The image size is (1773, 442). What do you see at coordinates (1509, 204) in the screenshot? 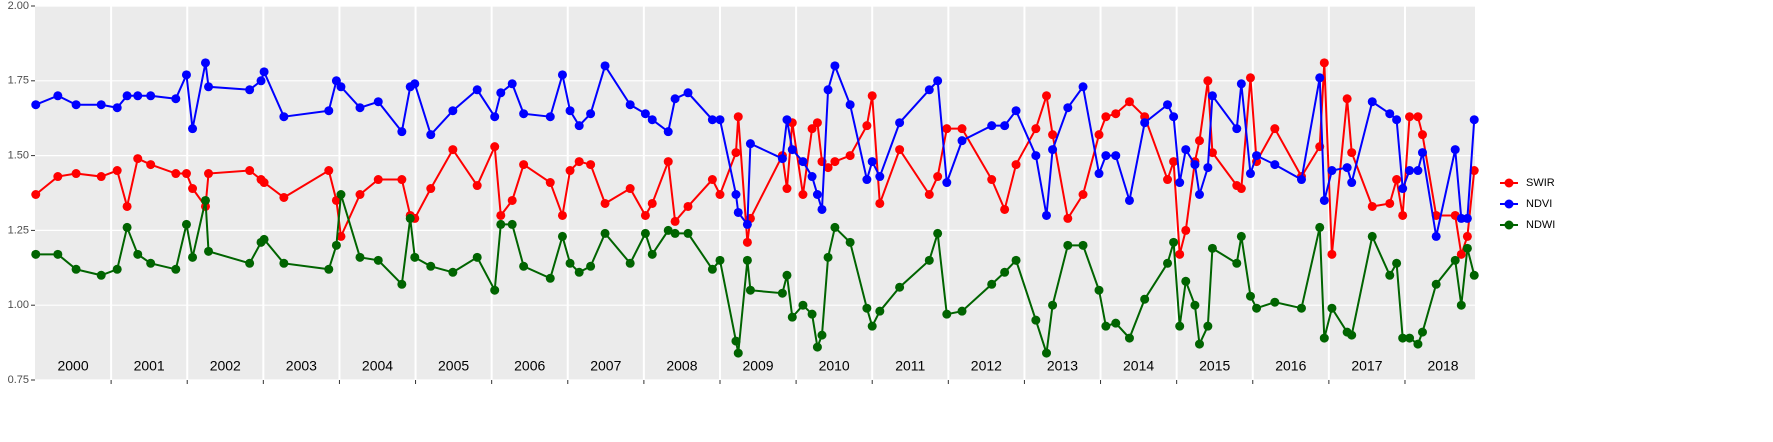
I see `legend-key` at bounding box center [1509, 204].